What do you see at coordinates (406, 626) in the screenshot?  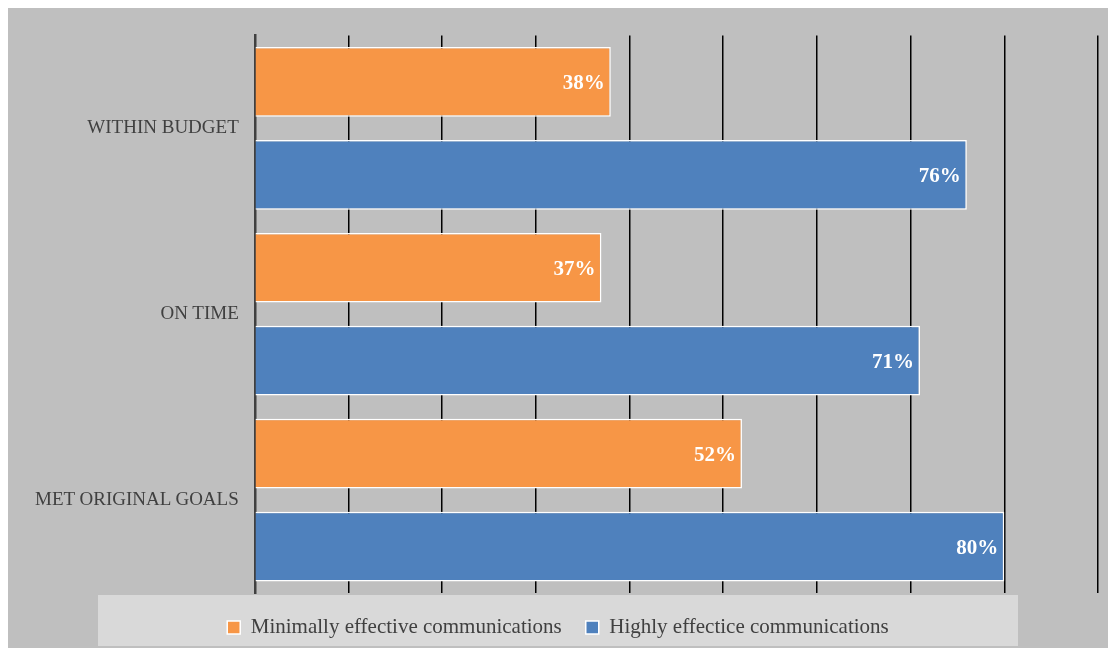 I see `legend-label: Minimally effective communications` at bounding box center [406, 626].